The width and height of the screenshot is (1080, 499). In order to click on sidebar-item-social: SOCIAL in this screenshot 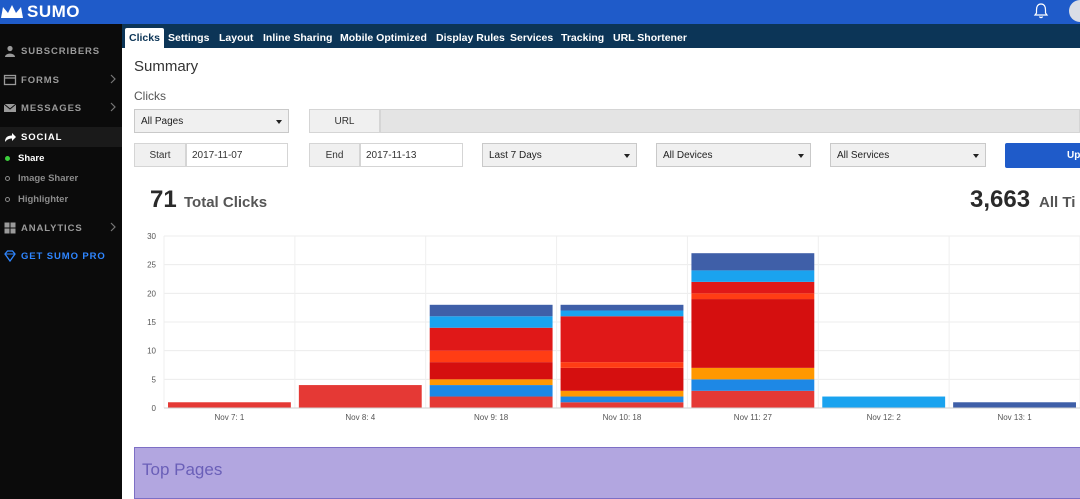, I will do `click(61, 137)`.